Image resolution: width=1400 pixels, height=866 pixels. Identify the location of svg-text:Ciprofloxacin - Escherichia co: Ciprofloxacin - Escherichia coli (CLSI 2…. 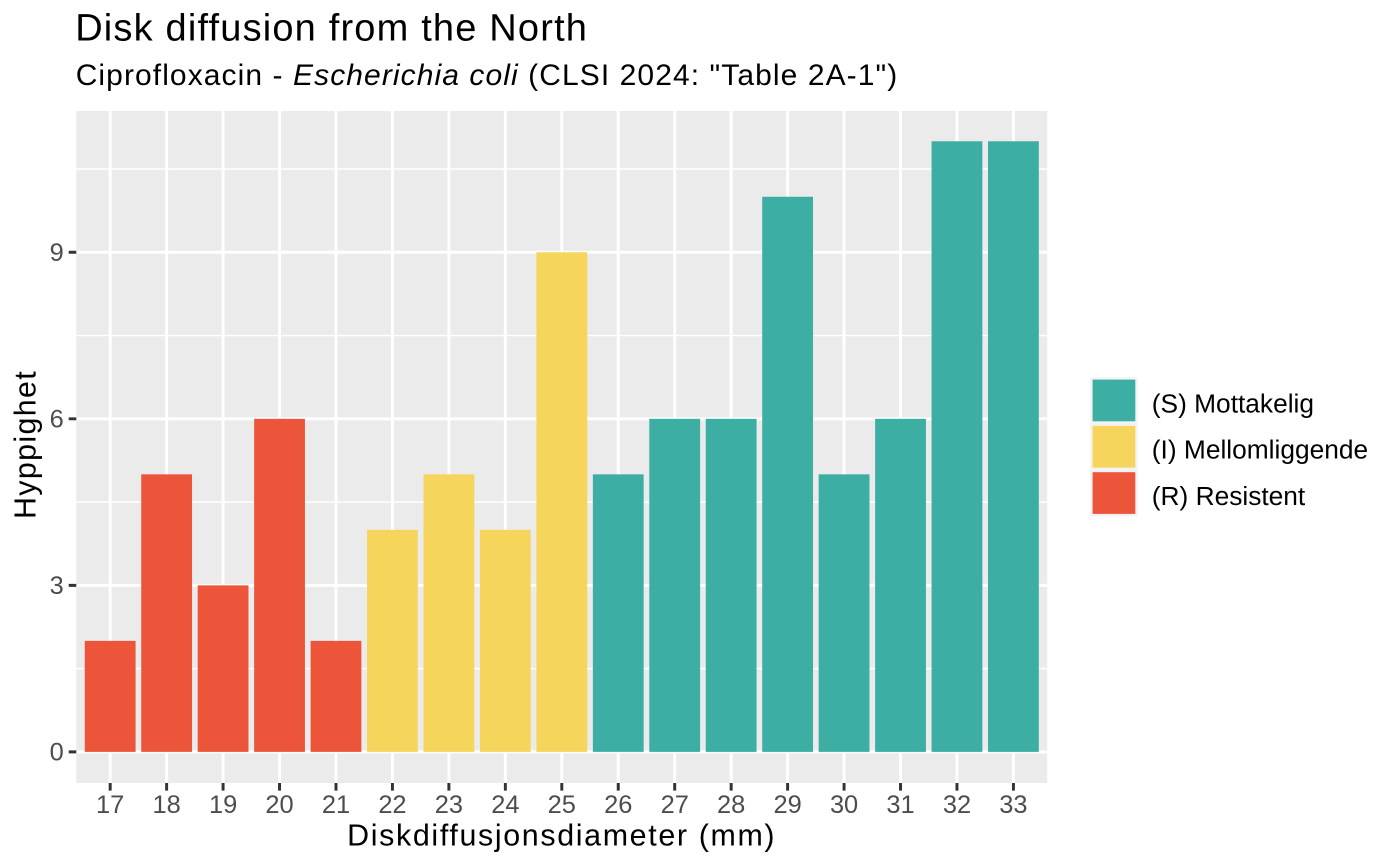
(487, 75).